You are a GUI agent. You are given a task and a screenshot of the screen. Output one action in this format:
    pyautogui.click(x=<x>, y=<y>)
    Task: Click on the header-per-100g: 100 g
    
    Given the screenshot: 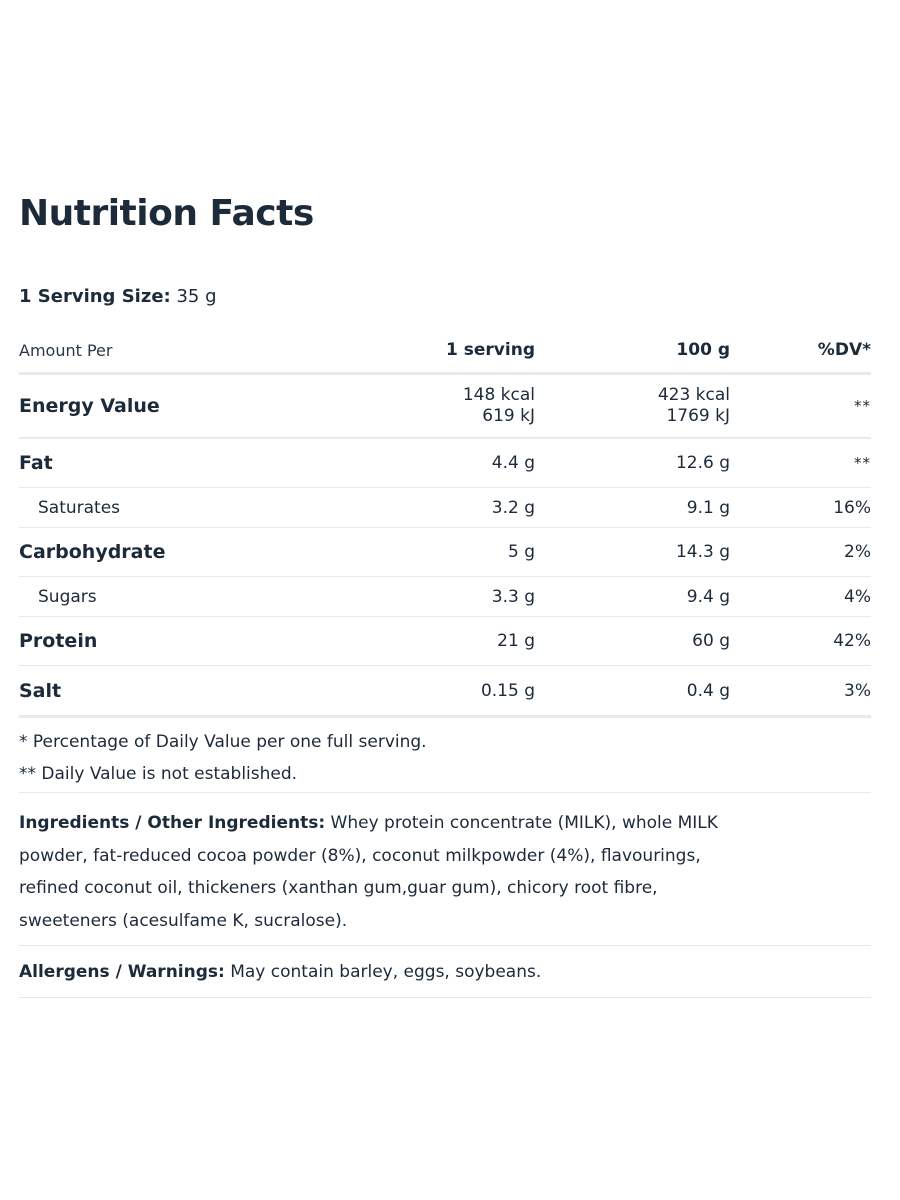 What is the action you would take?
    pyautogui.click(x=703, y=350)
    